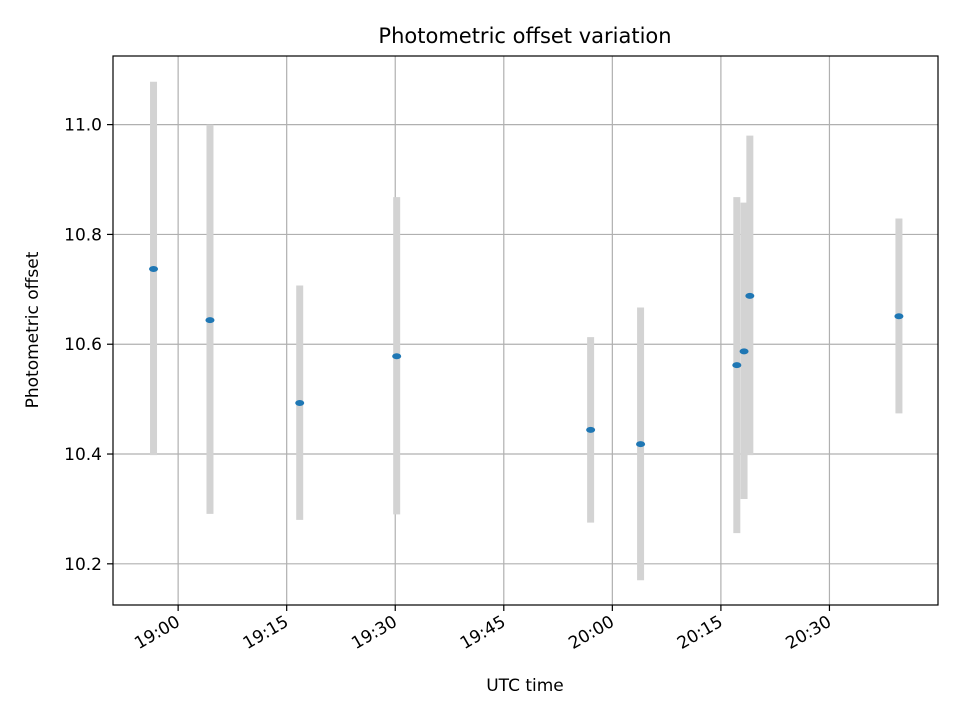  What do you see at coordinates (83, 345) in the screenshot?
I see `y-tick-label: 10.6` at bounding box center [83, 345].